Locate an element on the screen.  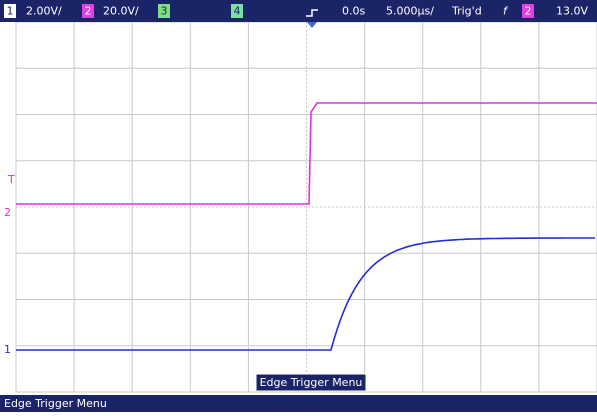
ch3-label: 3 is located at coordinates (164, 11).